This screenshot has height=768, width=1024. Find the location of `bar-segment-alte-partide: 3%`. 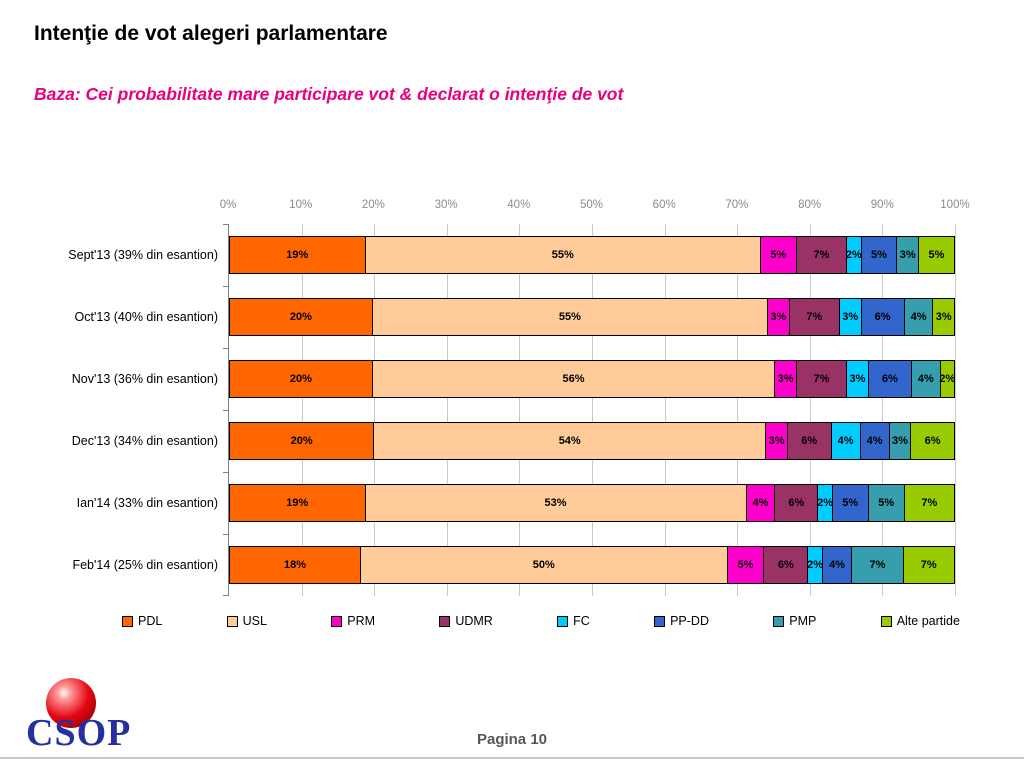

bar-segment-alte-partide: 3% is located at coordinates (944, 317).